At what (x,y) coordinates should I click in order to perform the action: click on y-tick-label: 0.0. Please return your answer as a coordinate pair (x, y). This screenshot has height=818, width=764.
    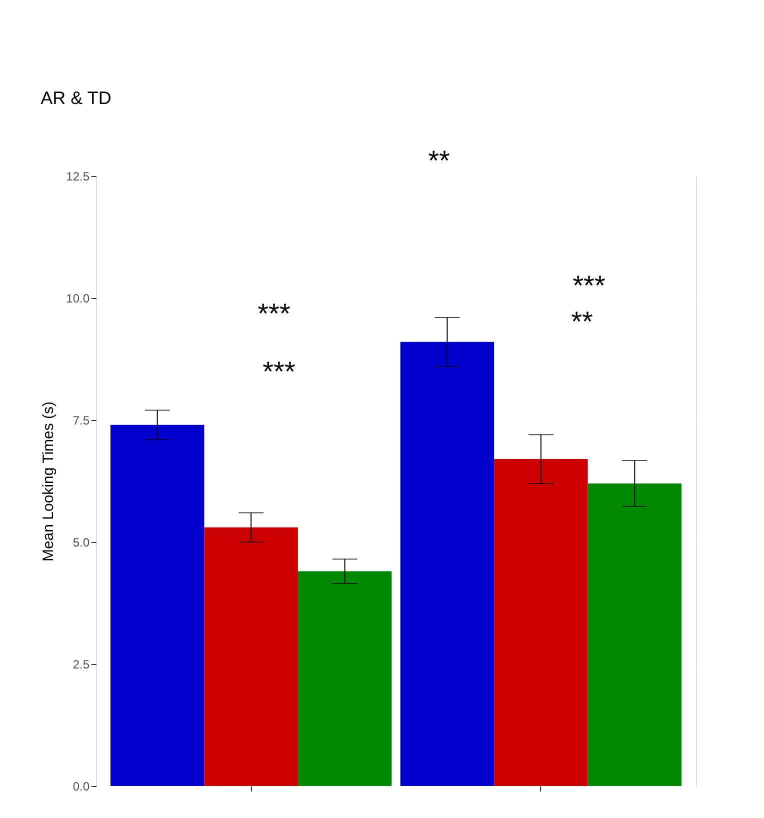
    Looking at the image, I should click on (81, 787).